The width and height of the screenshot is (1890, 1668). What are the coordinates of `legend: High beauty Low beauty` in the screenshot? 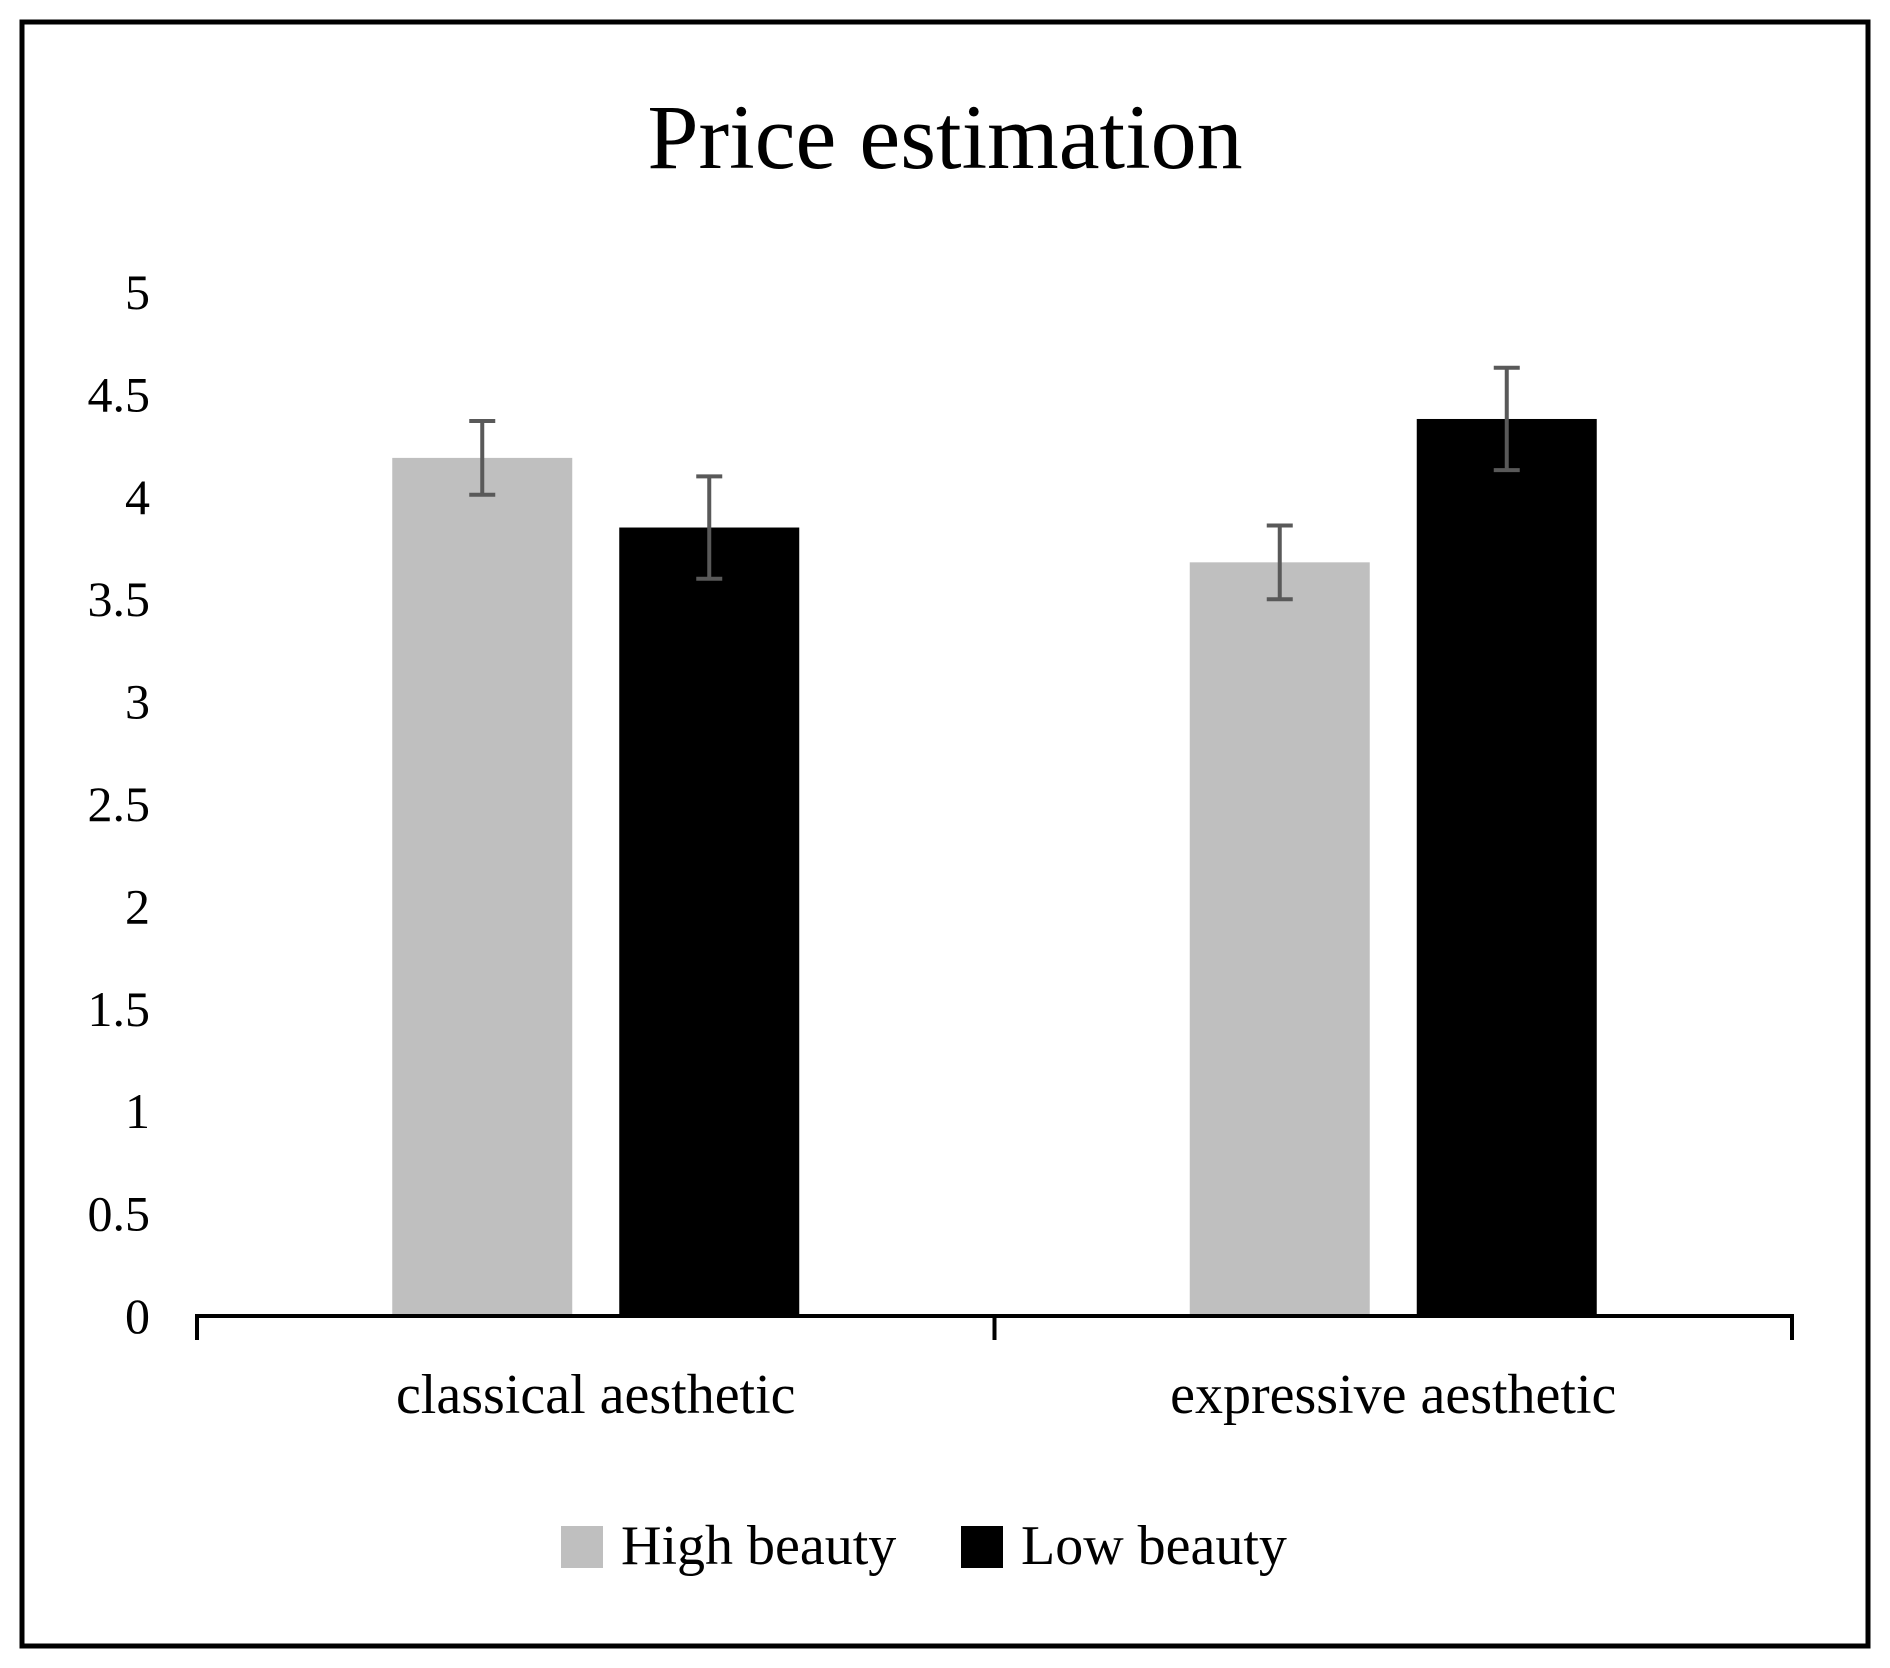 It's located at (924, 1546).